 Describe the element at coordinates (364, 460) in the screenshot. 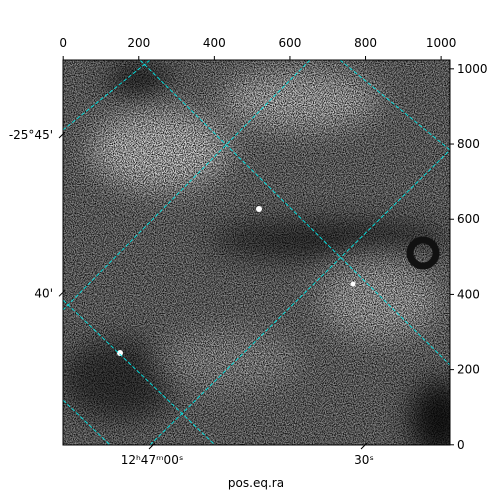

I see `ra-tick-label: 30ˢ` at that location.